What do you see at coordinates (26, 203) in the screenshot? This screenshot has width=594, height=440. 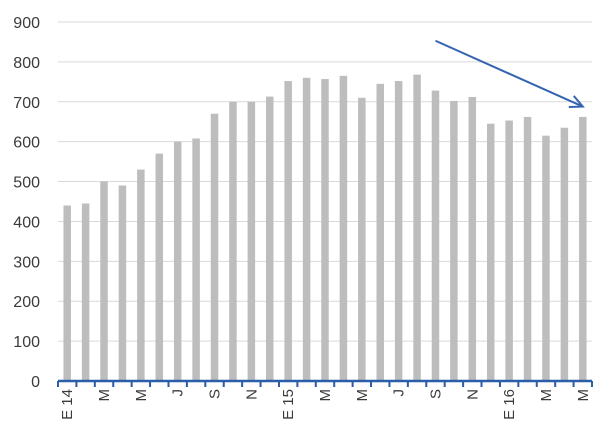 I see `y-tick-labels: 0 100 200 300 400 500 600 700 800 900` at bounding box center [26, 203].